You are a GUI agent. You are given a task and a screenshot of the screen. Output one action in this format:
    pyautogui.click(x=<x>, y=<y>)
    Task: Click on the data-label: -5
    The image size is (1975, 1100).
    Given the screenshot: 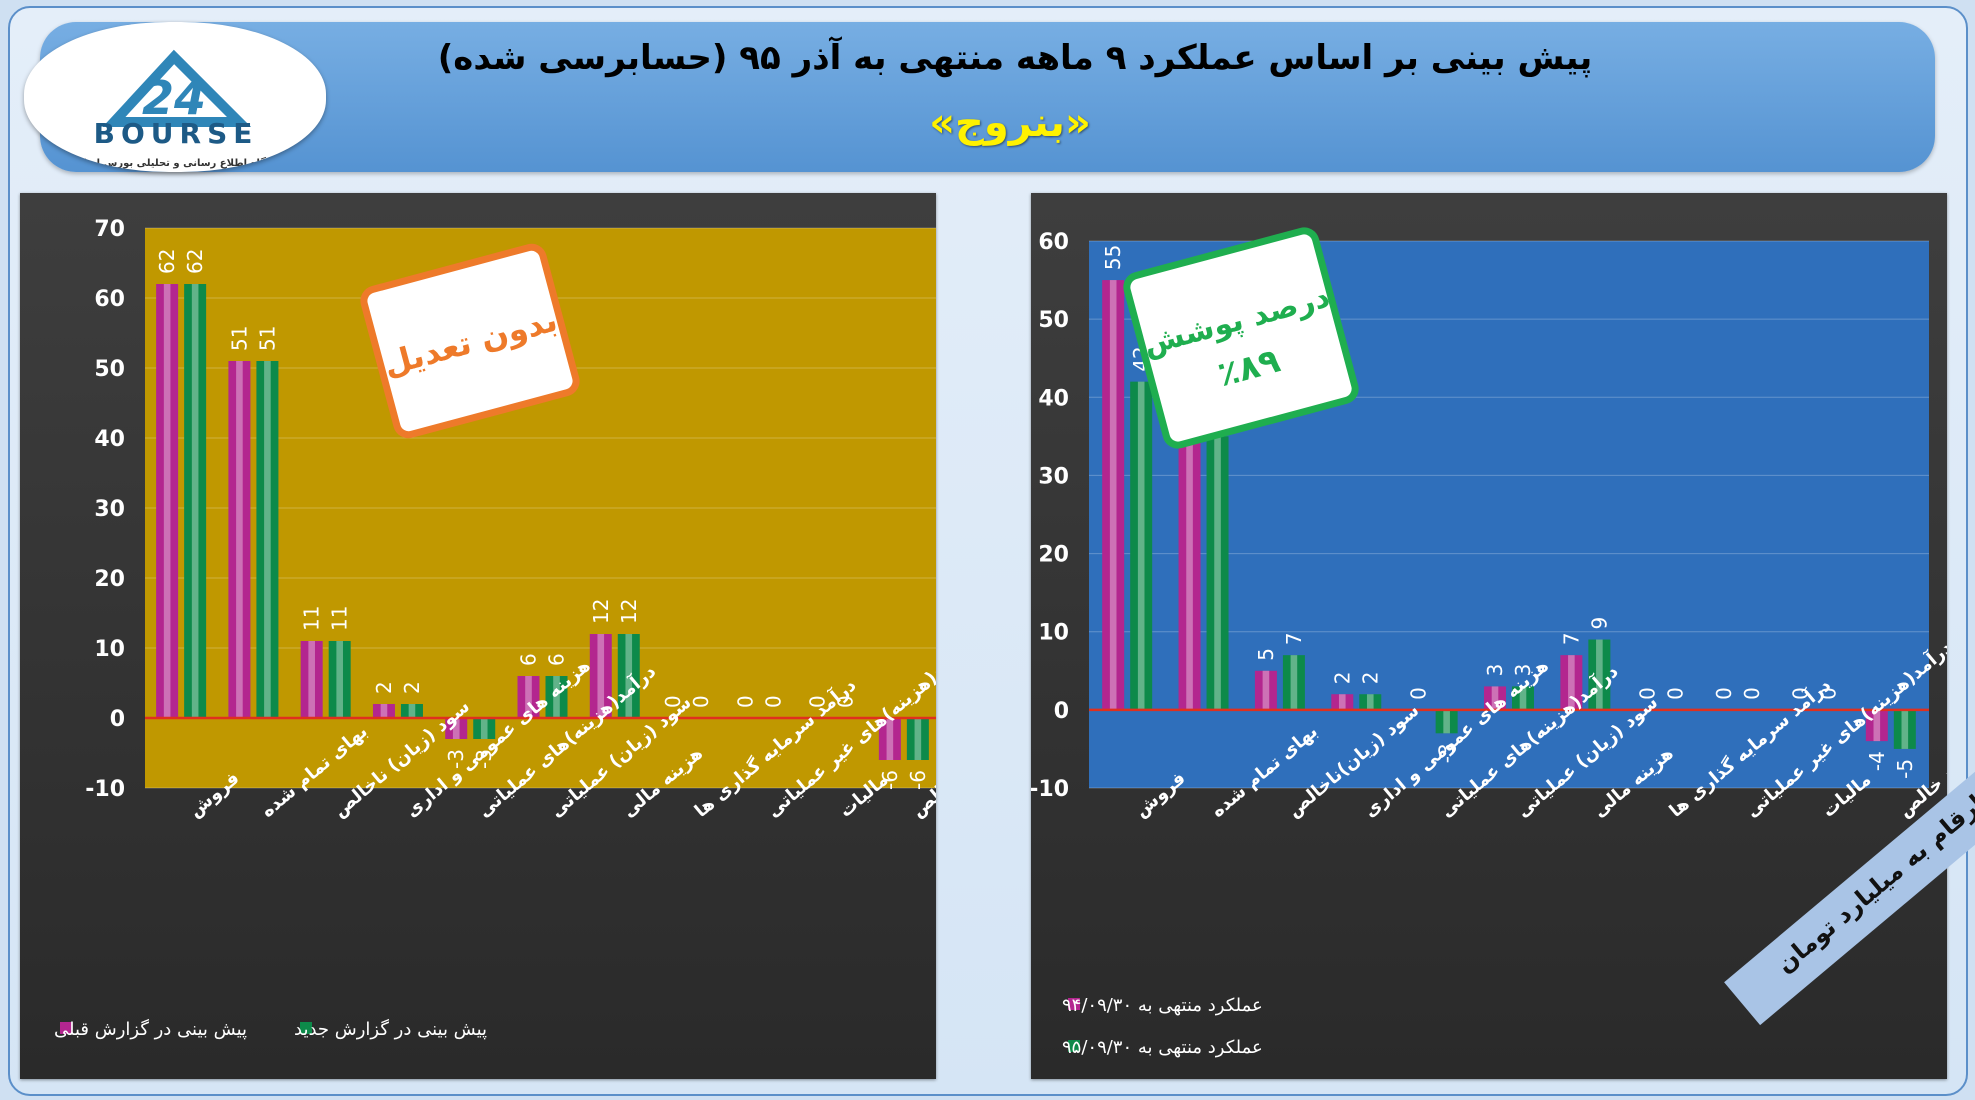 What is the action you would take?
    pyautogui.click(x=1905, y=769)
    